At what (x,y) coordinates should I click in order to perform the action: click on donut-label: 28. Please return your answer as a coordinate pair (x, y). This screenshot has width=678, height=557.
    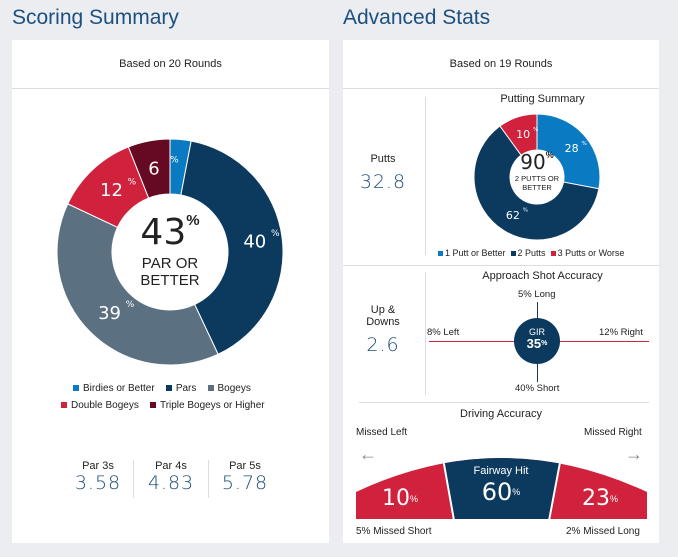
    Looking at the image, I should click on (572, 148).